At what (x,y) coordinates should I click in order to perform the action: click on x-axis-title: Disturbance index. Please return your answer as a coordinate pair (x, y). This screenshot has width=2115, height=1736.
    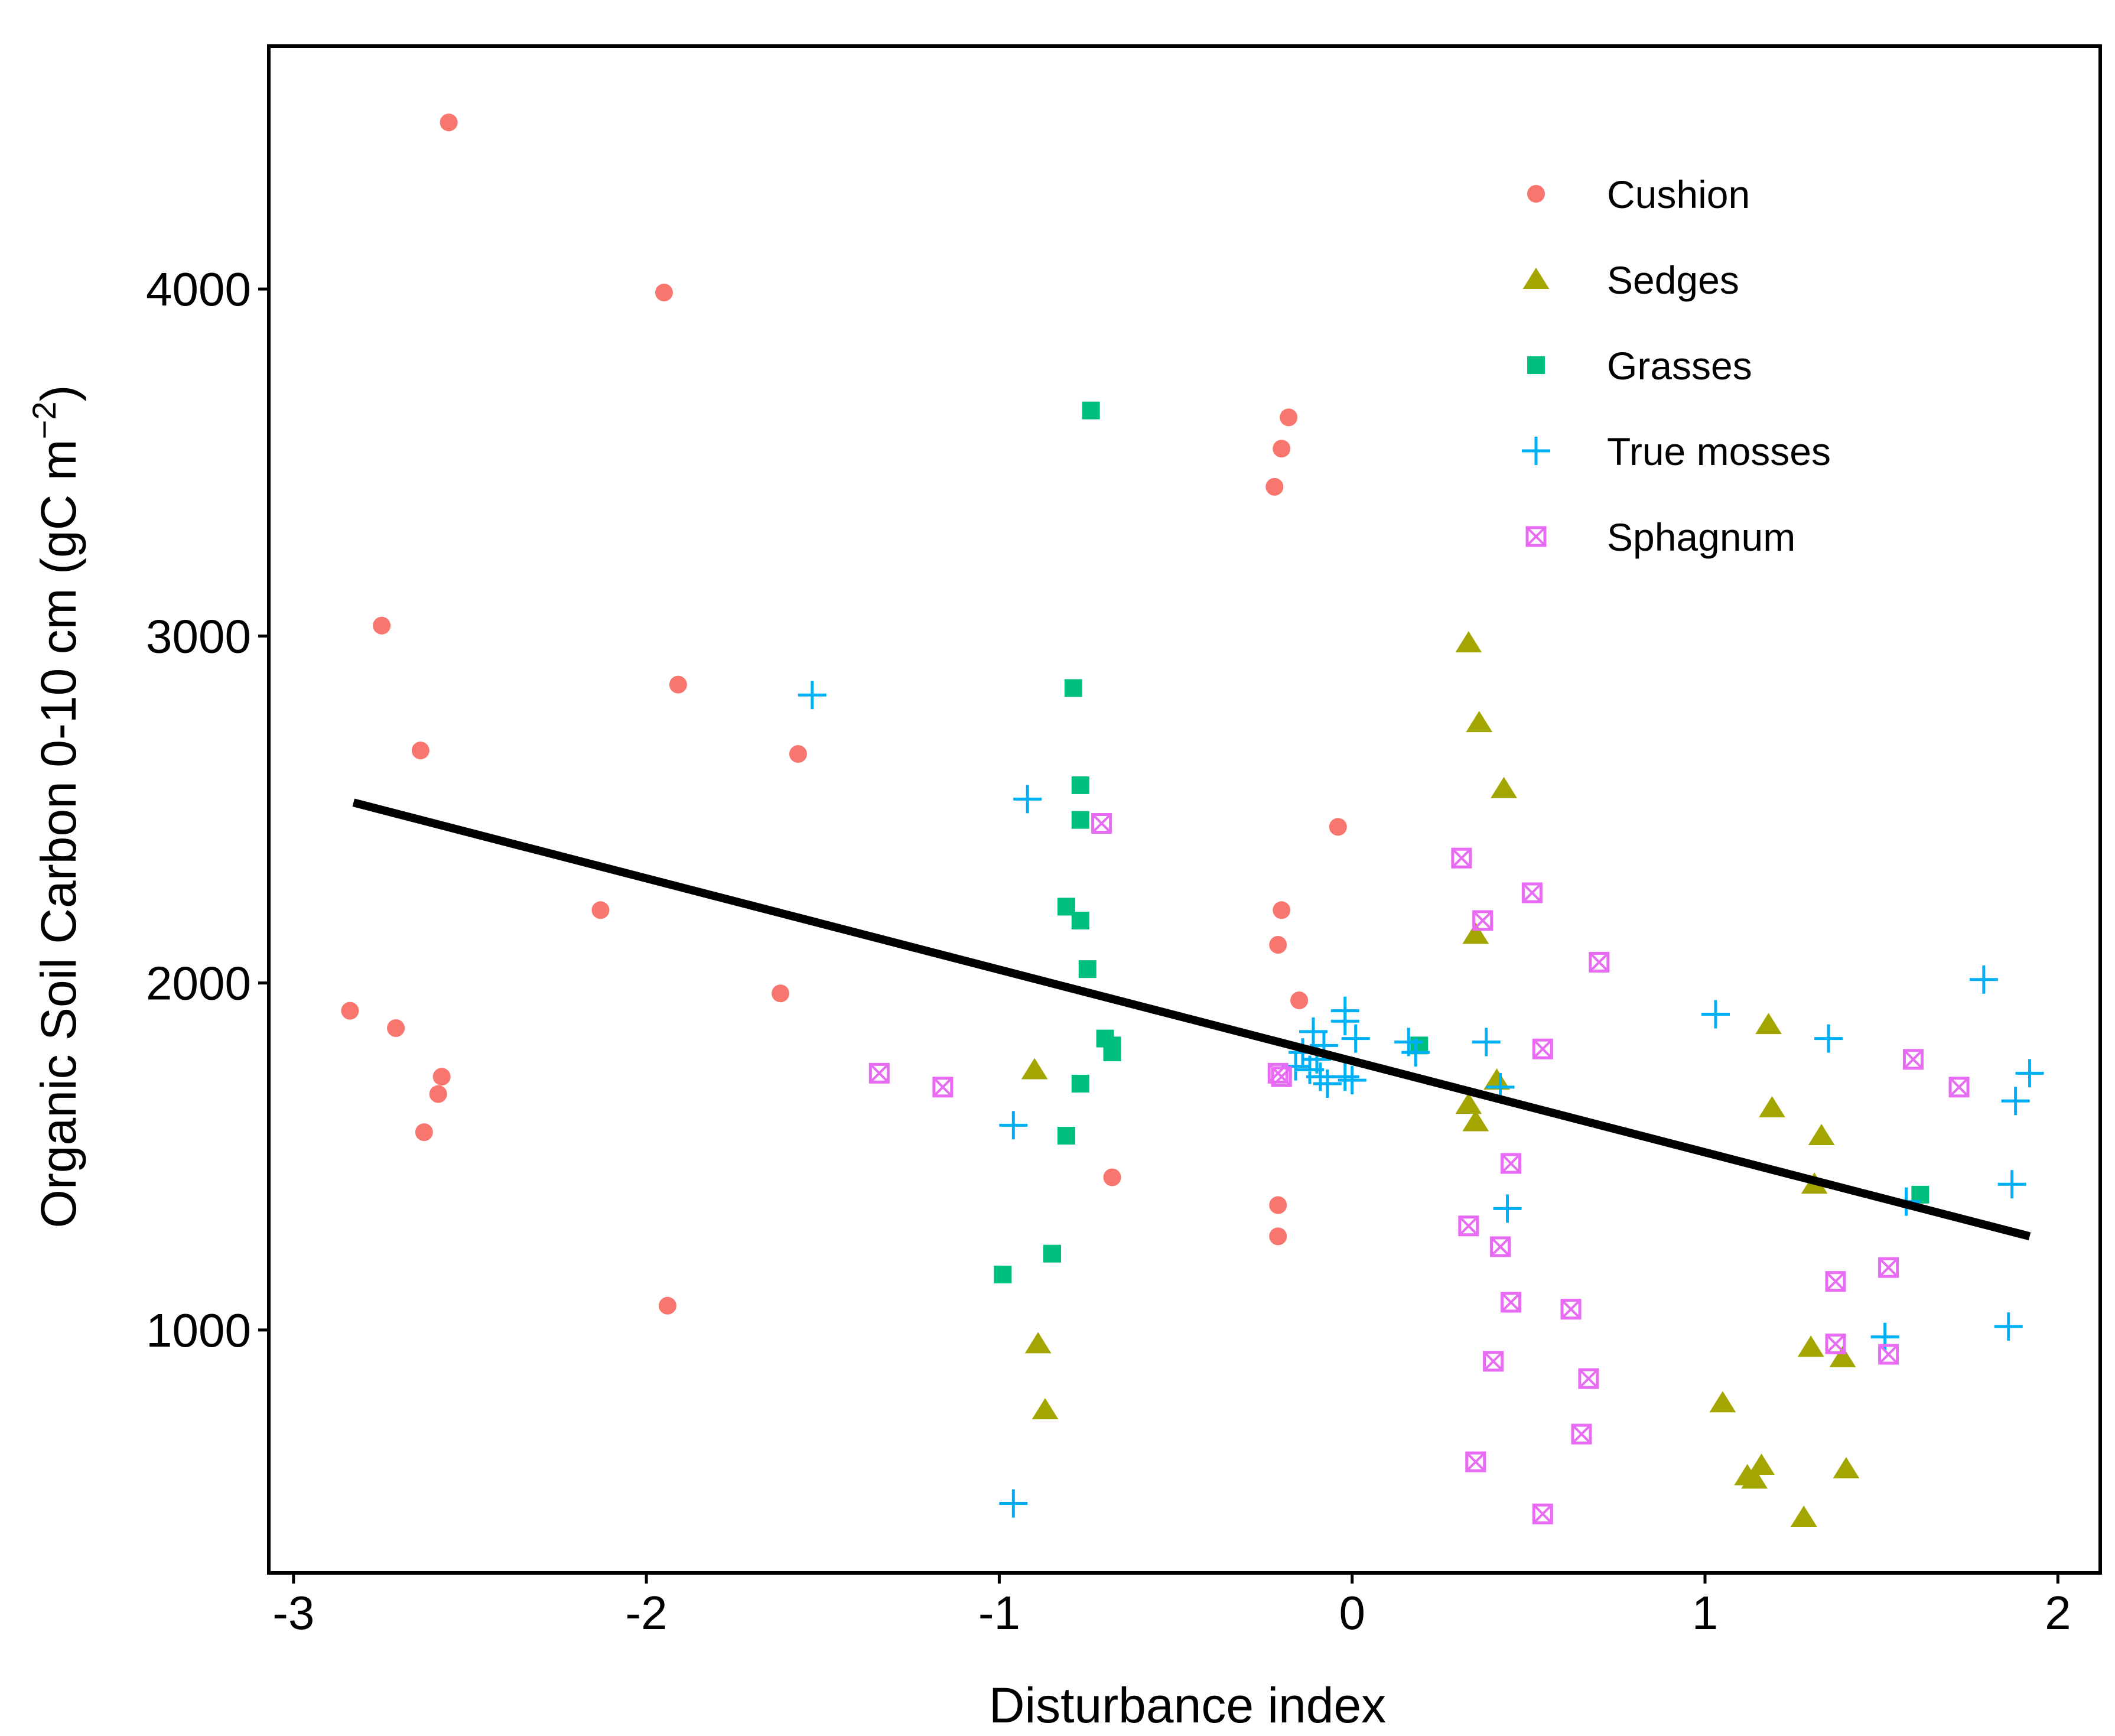
    Looking at the image, I should click on (1187, 1705).